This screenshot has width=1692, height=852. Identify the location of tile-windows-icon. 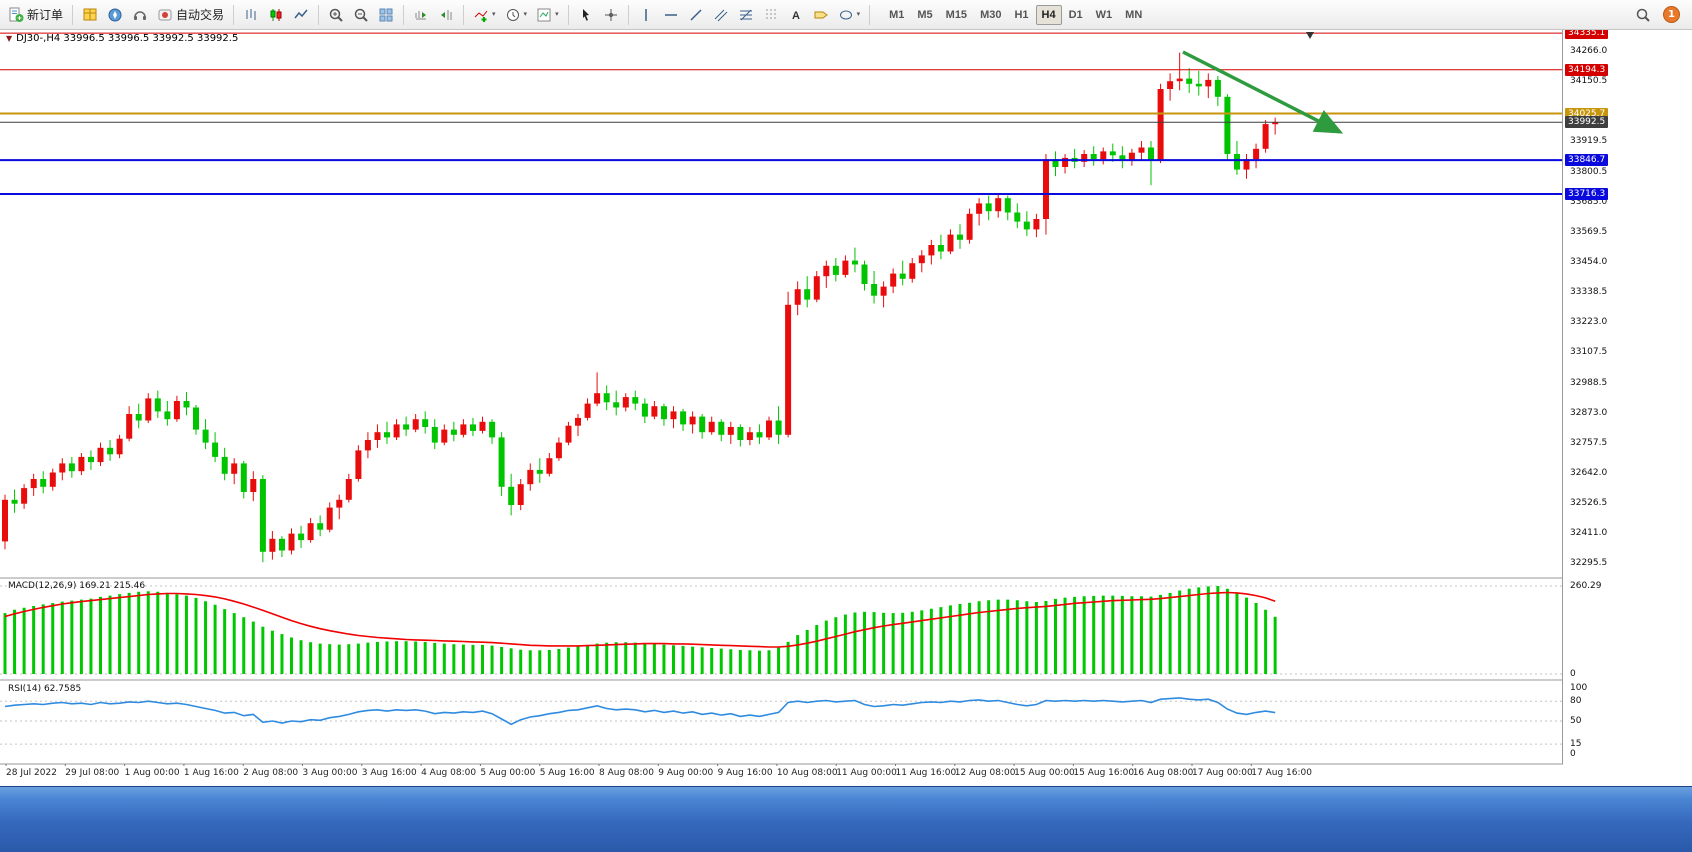
(386, 15).